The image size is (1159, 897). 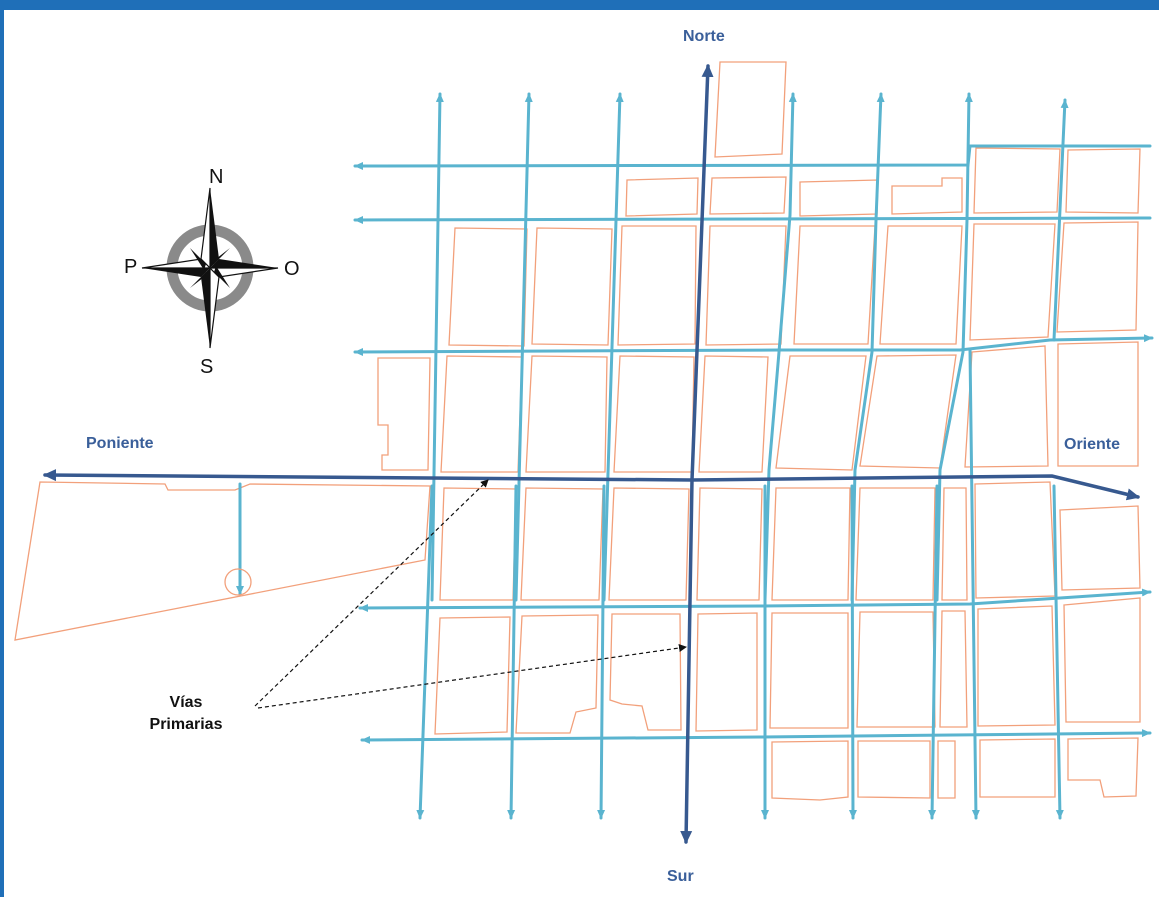 I want to click on label-south: Sur, so click(x=680, y=877).